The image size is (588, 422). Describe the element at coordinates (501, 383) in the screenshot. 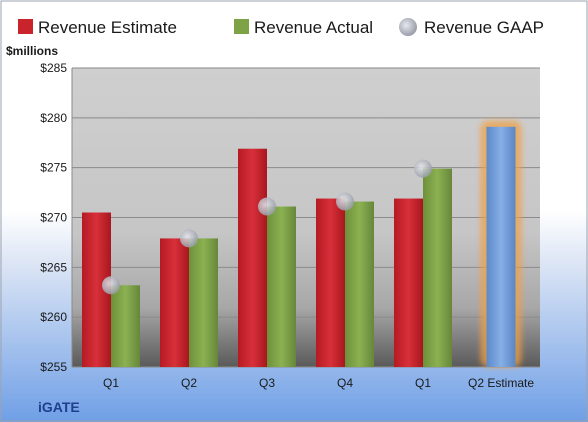

I see `x-tick-label: Q2 Estimate` at that location.